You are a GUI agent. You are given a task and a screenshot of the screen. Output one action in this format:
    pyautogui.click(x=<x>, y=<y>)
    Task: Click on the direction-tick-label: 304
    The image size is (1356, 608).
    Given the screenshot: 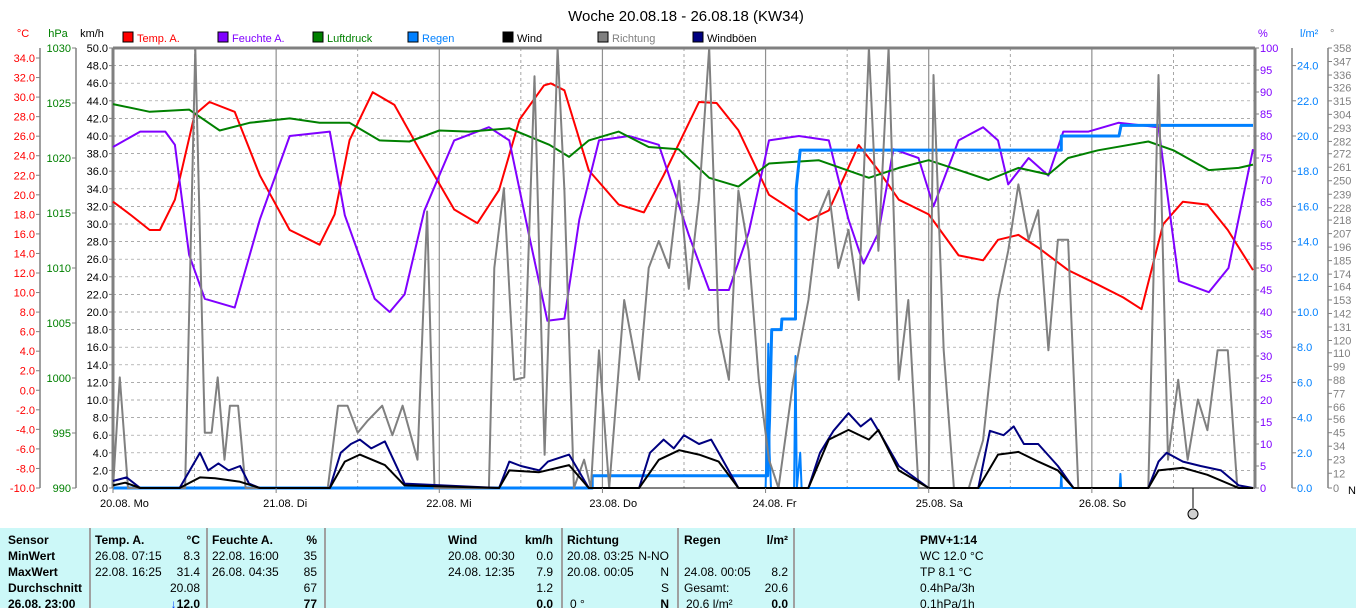 What is the action you would take?
    pyautogui.click(x=1342, y=115)
    